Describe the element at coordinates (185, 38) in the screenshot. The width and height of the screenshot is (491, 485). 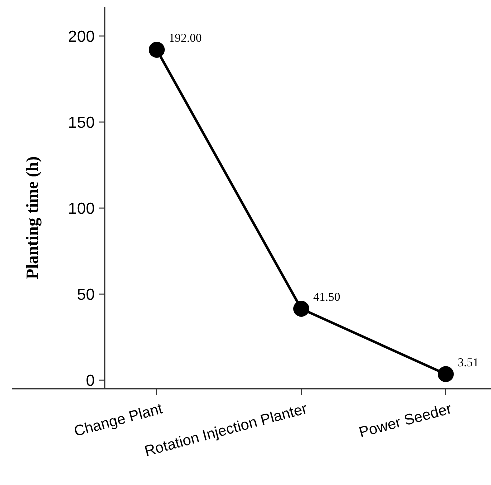
I see `data-label: 192.00` at that location.